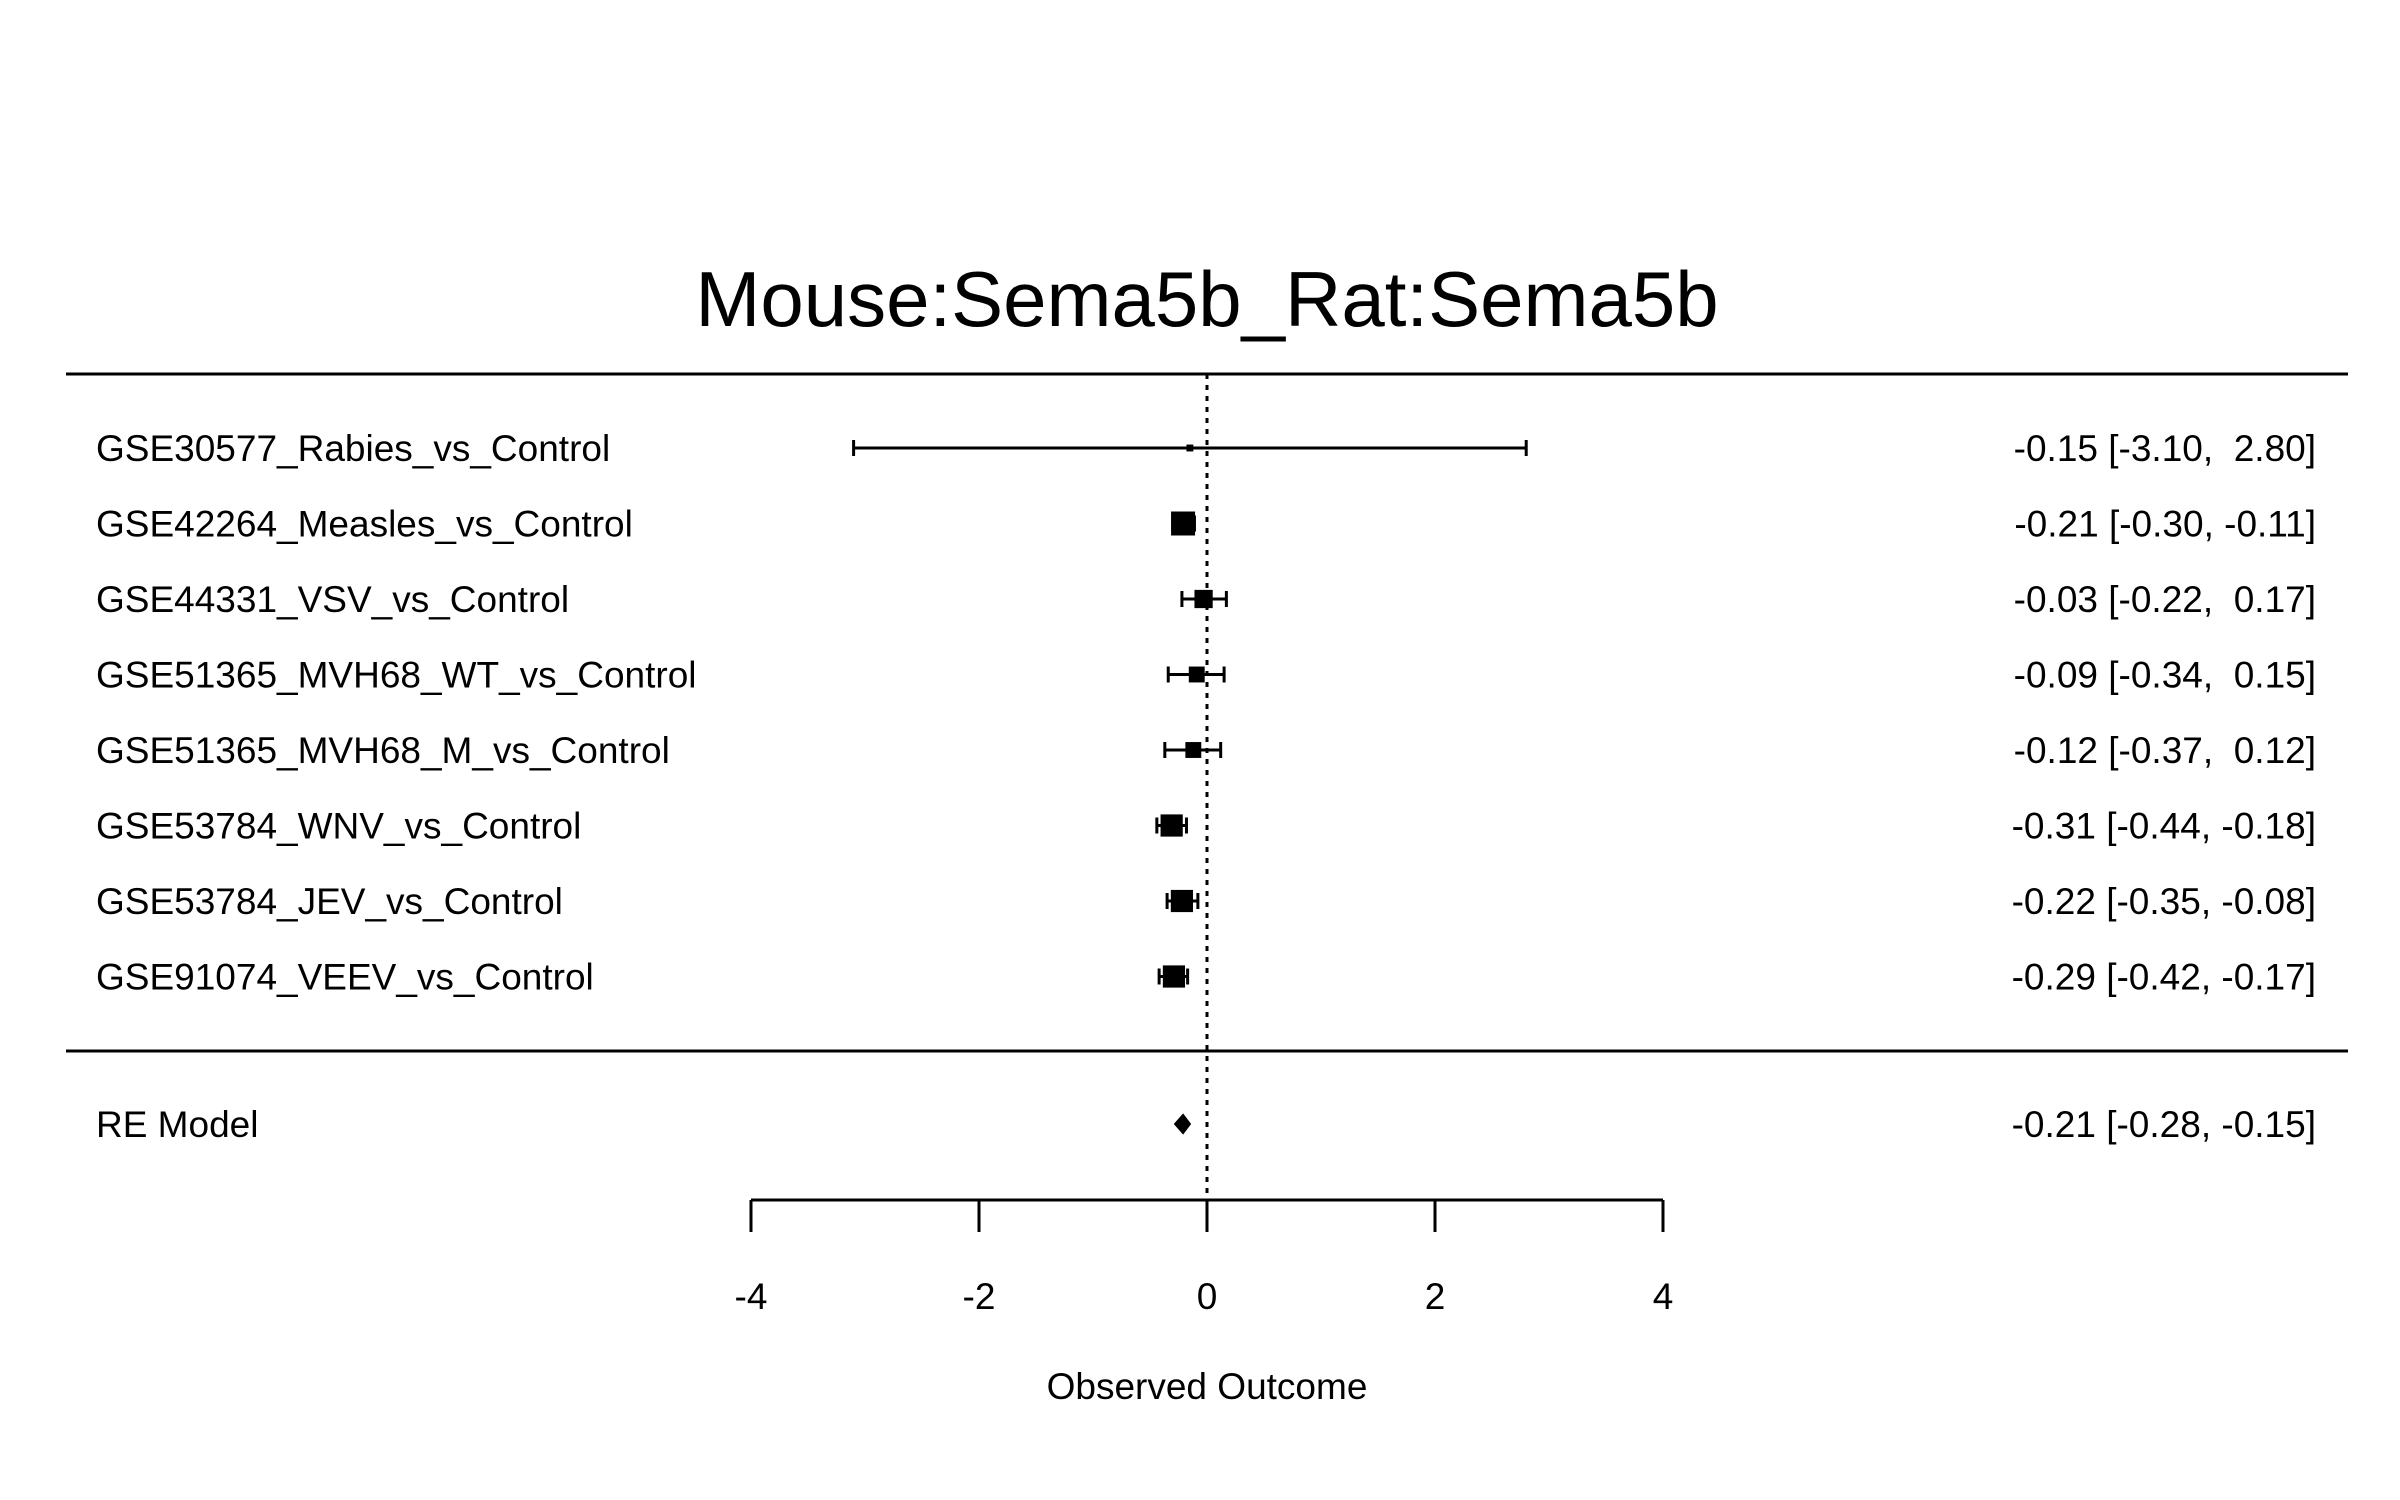 The height and width of the screenshot is (1500, 2400). I want to click on study-label: GSE44331_VSV_vs_Control, so click(332, 599).